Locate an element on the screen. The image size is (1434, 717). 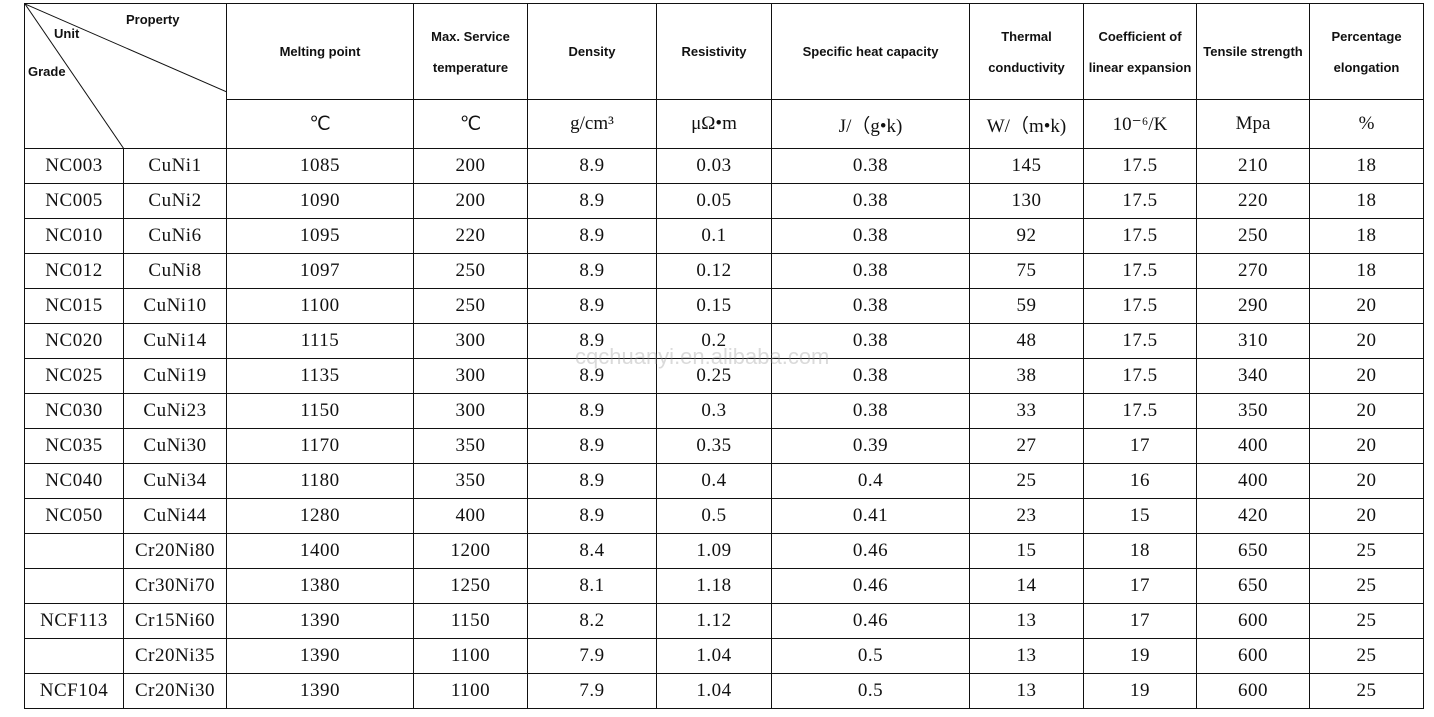
value-cell: 38 is located at coordinates (1026, 376).